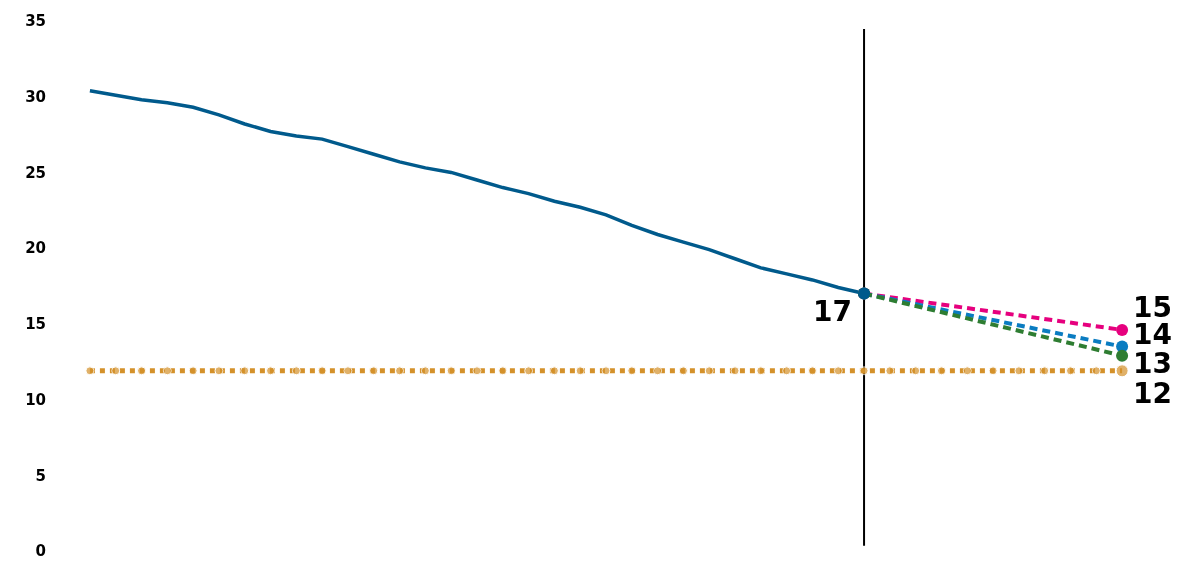 This screenshot has height=572, width=1192. I want to click on y-tick-label: 0, so click(40, 551).